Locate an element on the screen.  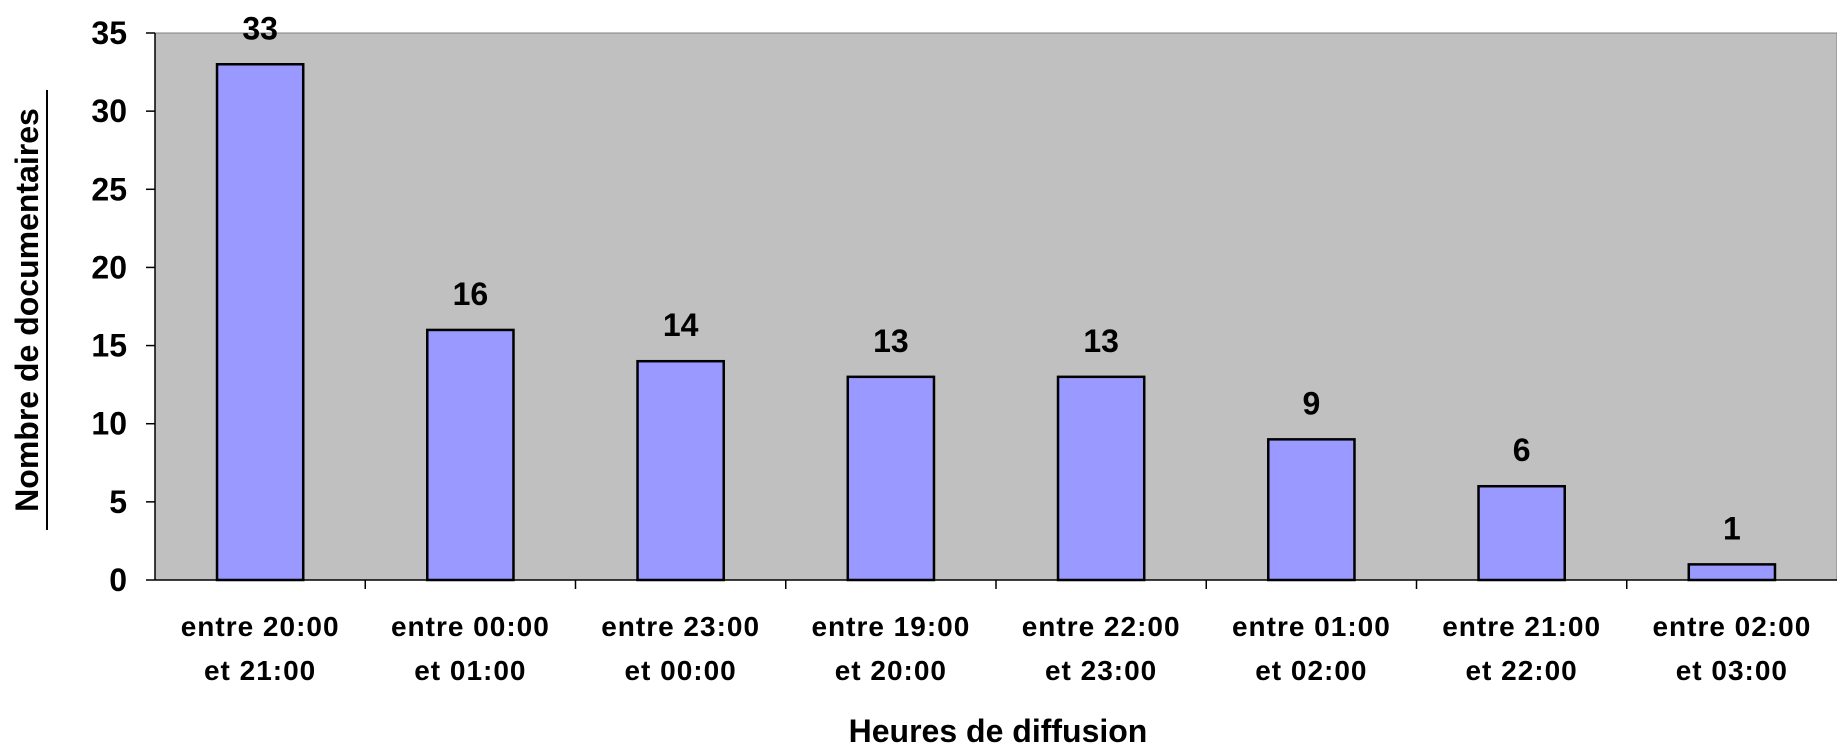
bar-value-label: 33 is located at coordinates (260, 28).